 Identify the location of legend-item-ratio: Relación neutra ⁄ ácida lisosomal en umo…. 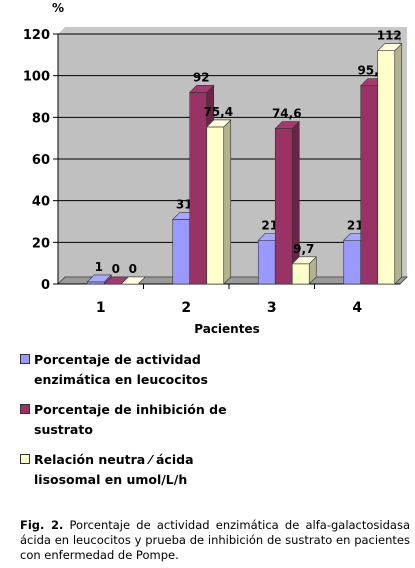
(215, 470).